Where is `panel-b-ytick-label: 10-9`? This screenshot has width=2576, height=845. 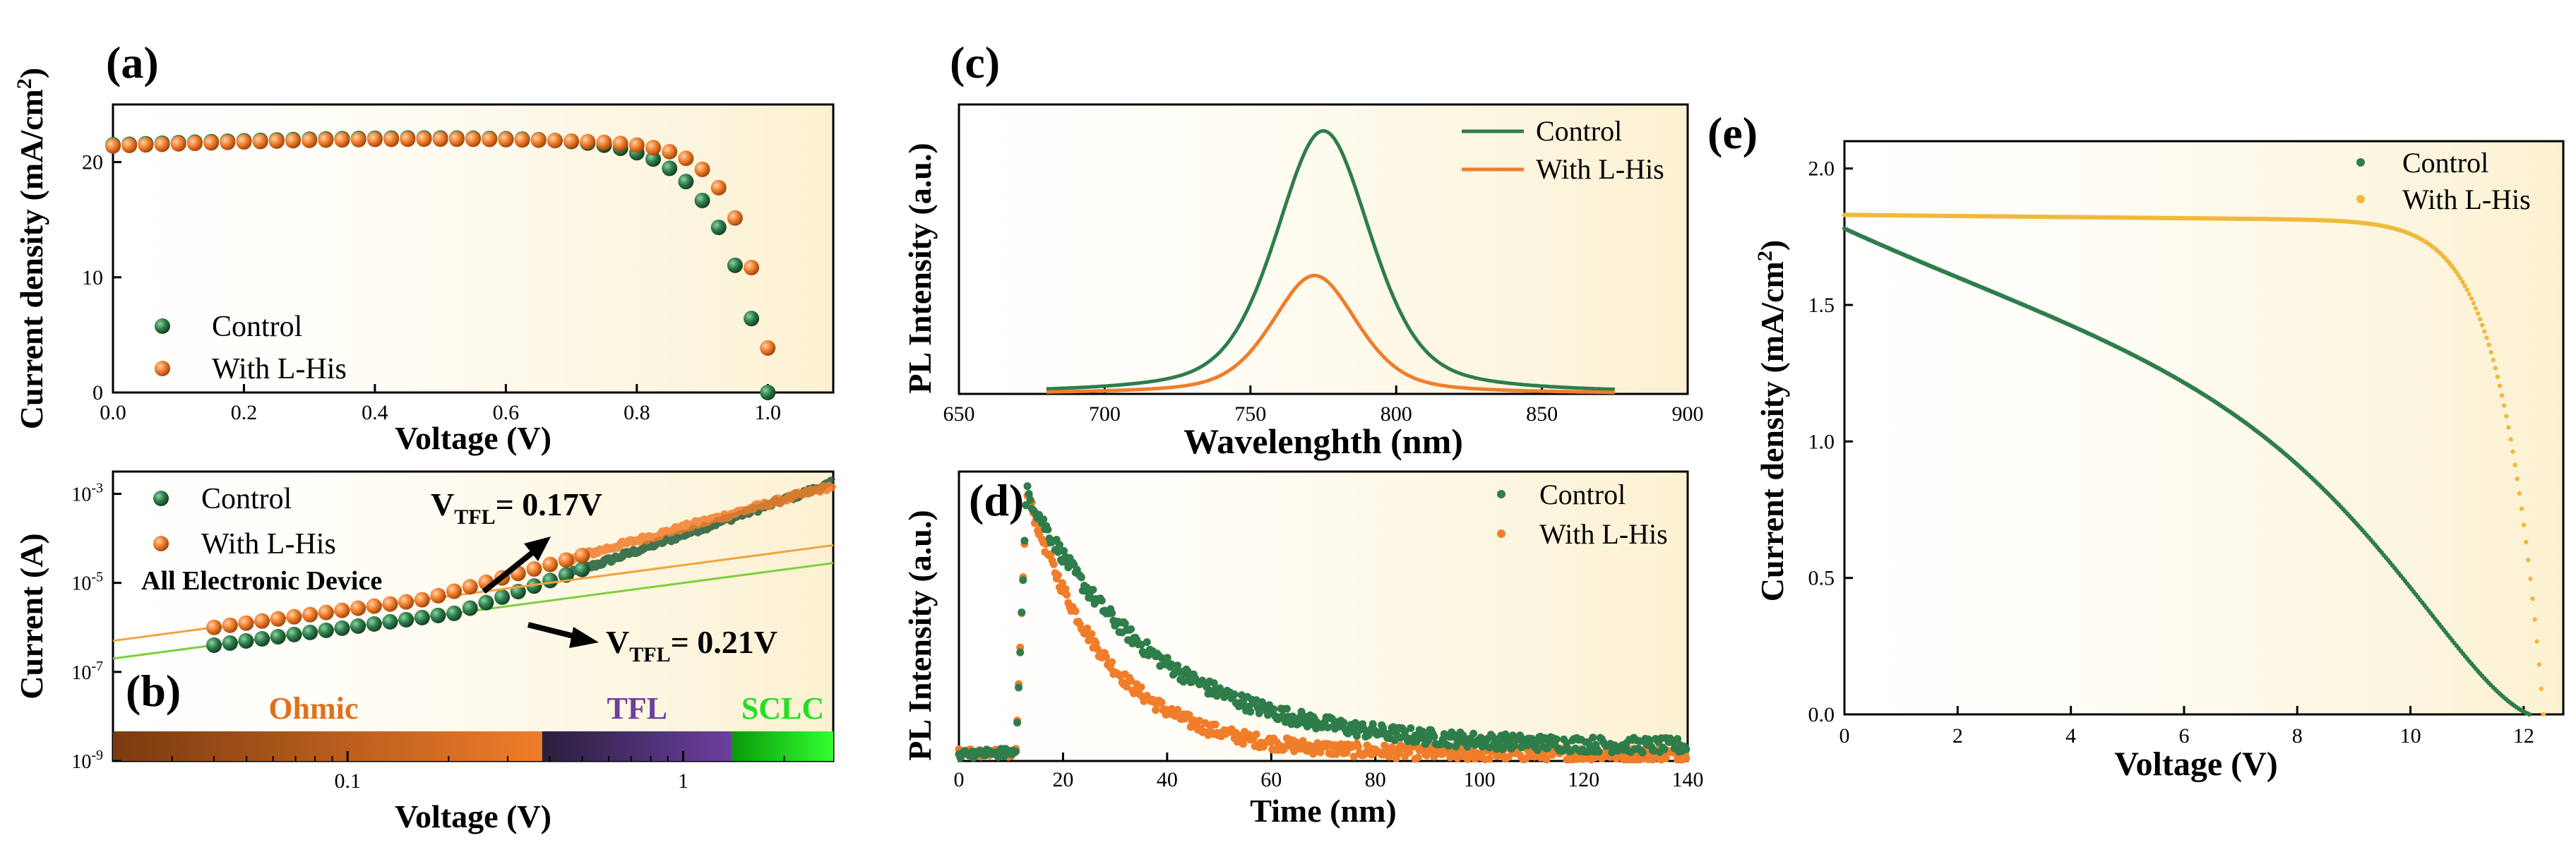
panel-b-ytick-label: 10-9 is located at coordinates (87, 760).